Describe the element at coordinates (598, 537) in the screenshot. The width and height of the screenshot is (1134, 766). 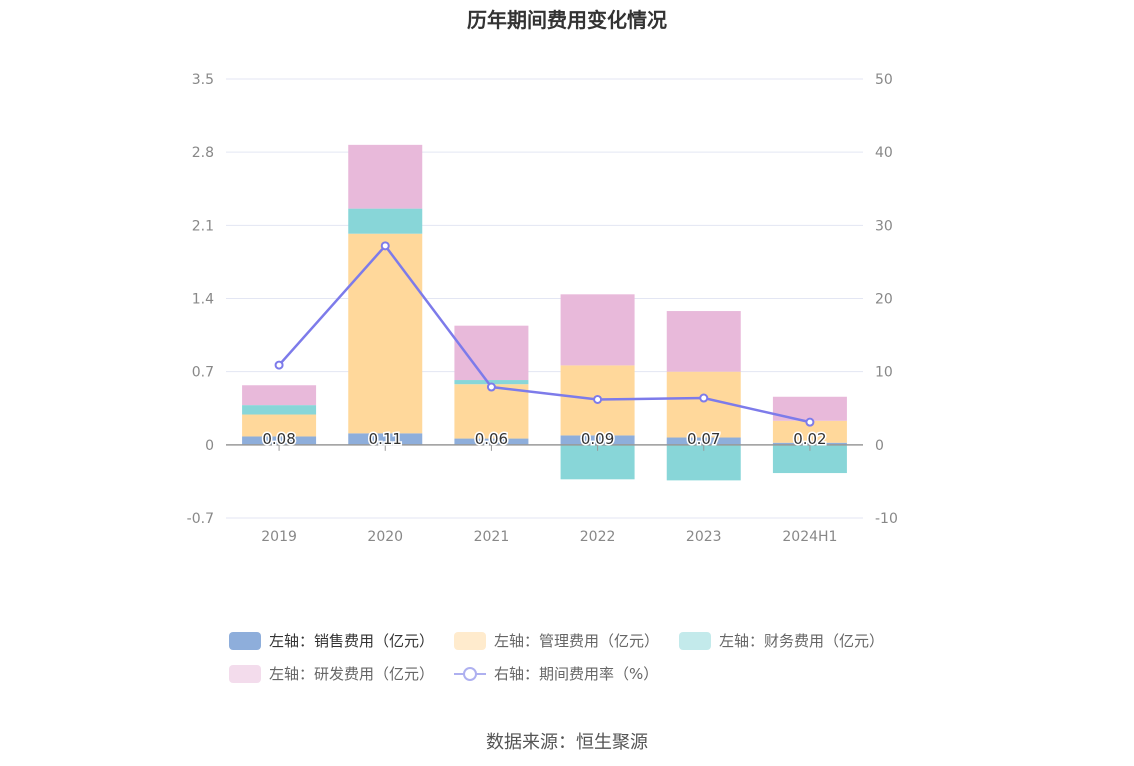
I see `x-axis-tick-label: 2022` at that location.